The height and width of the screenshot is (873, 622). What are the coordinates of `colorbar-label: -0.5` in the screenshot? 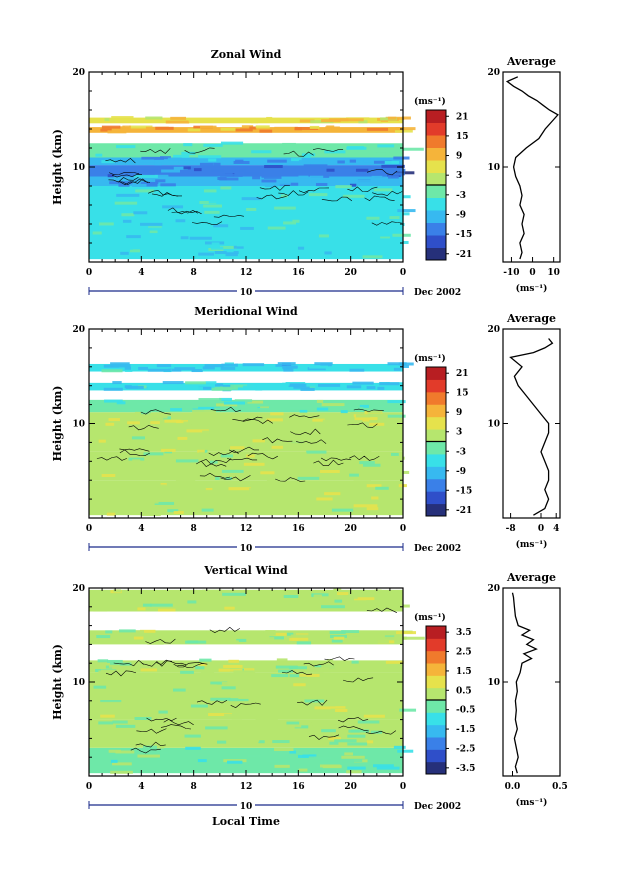 It's located at (465, 711).